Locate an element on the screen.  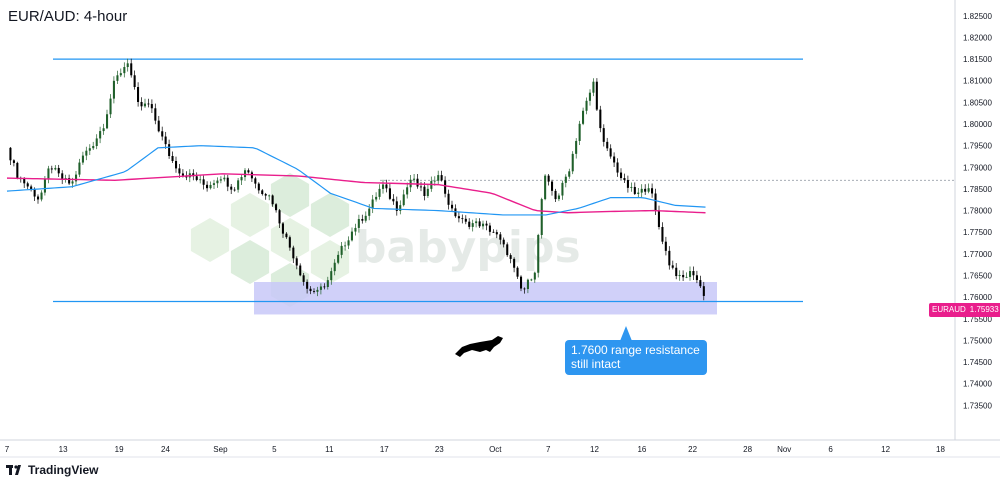
y-tick-label: 1.73500 is located at coordinates (977, 405).